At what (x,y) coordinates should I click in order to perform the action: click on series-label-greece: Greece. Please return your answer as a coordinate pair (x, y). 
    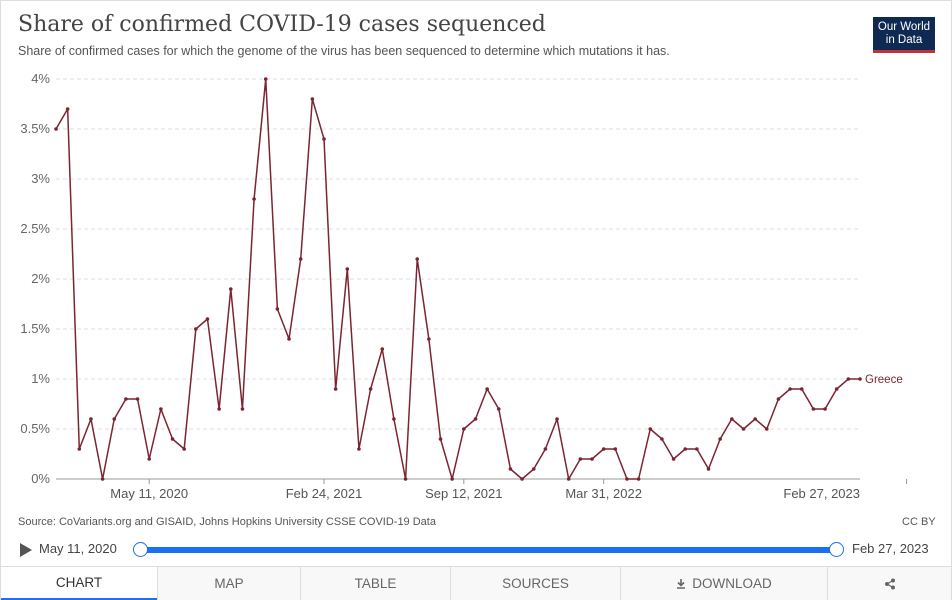
    Looking at the image, I should click on (884, 380).